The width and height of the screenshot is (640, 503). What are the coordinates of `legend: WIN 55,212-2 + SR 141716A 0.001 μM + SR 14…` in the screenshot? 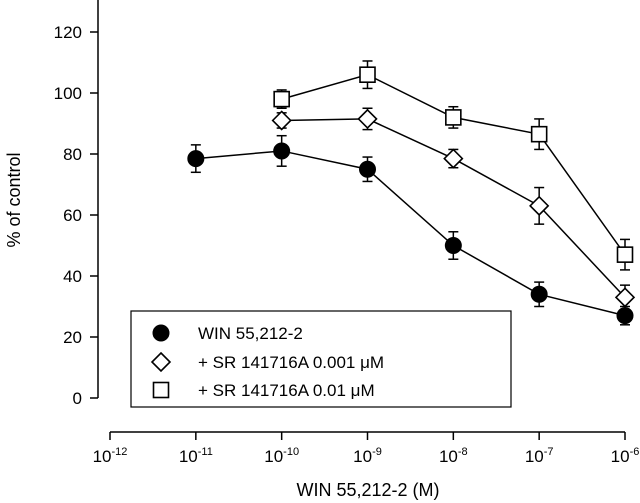 It's located at (321, 359).